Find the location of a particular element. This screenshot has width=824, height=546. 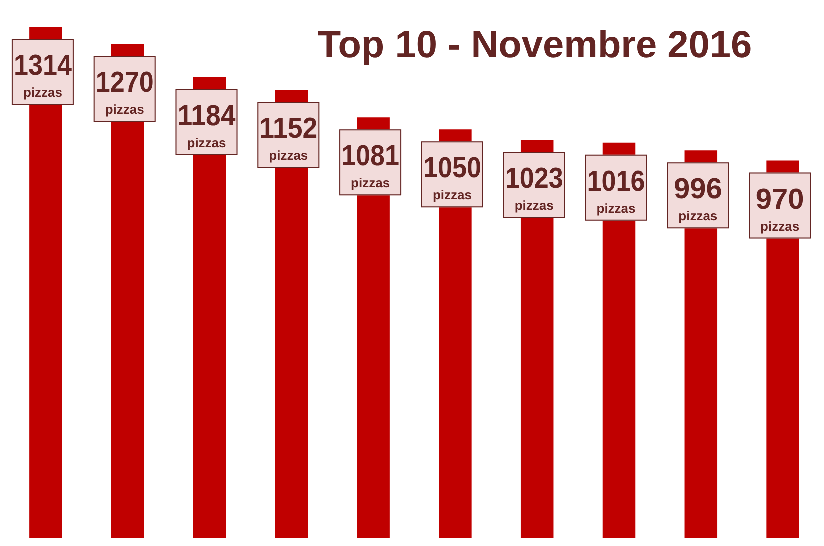

chart-title: Top 10 - Novembre 2016 is located at coordinates (535, 45).